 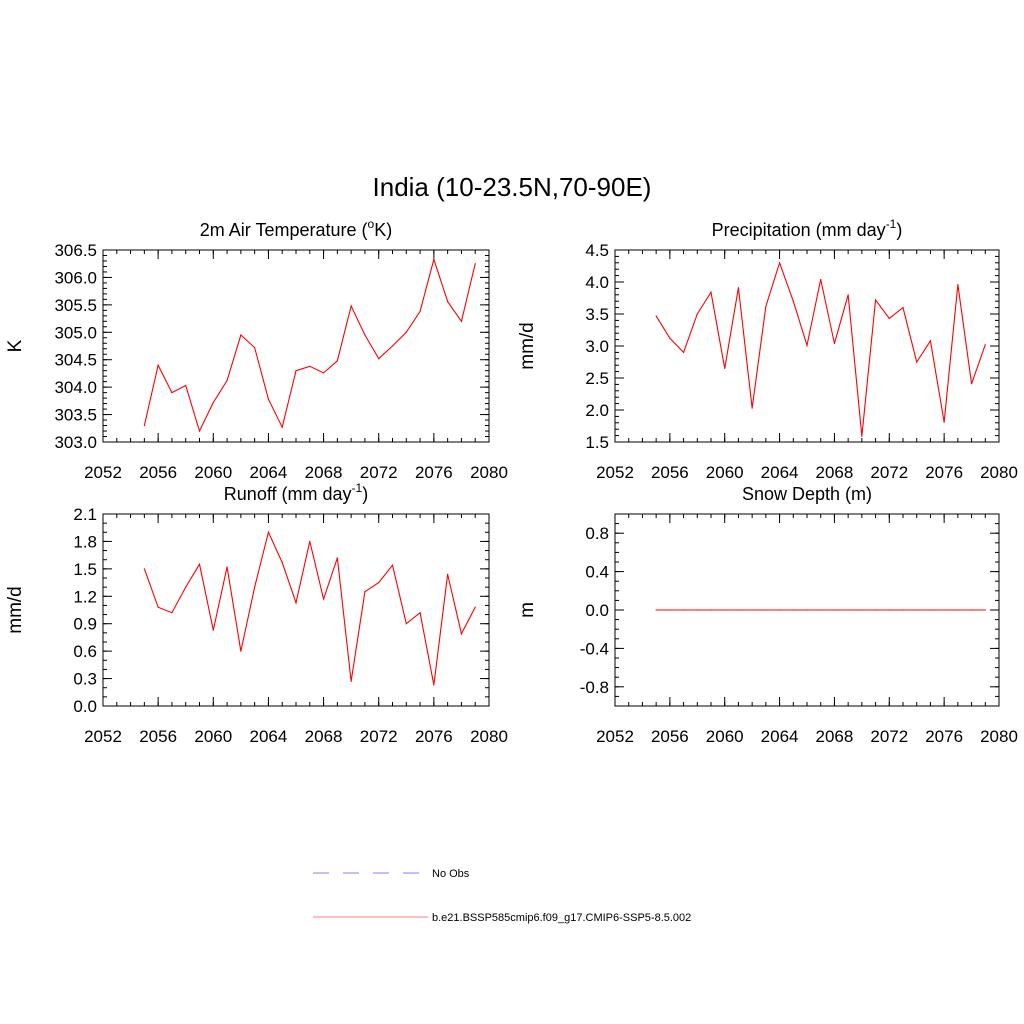 What do you see at coordinates (807, 228) in the screenshot?
I see `panel-title: Precipitation (mm day-1)` at bounding box center [807, 228].